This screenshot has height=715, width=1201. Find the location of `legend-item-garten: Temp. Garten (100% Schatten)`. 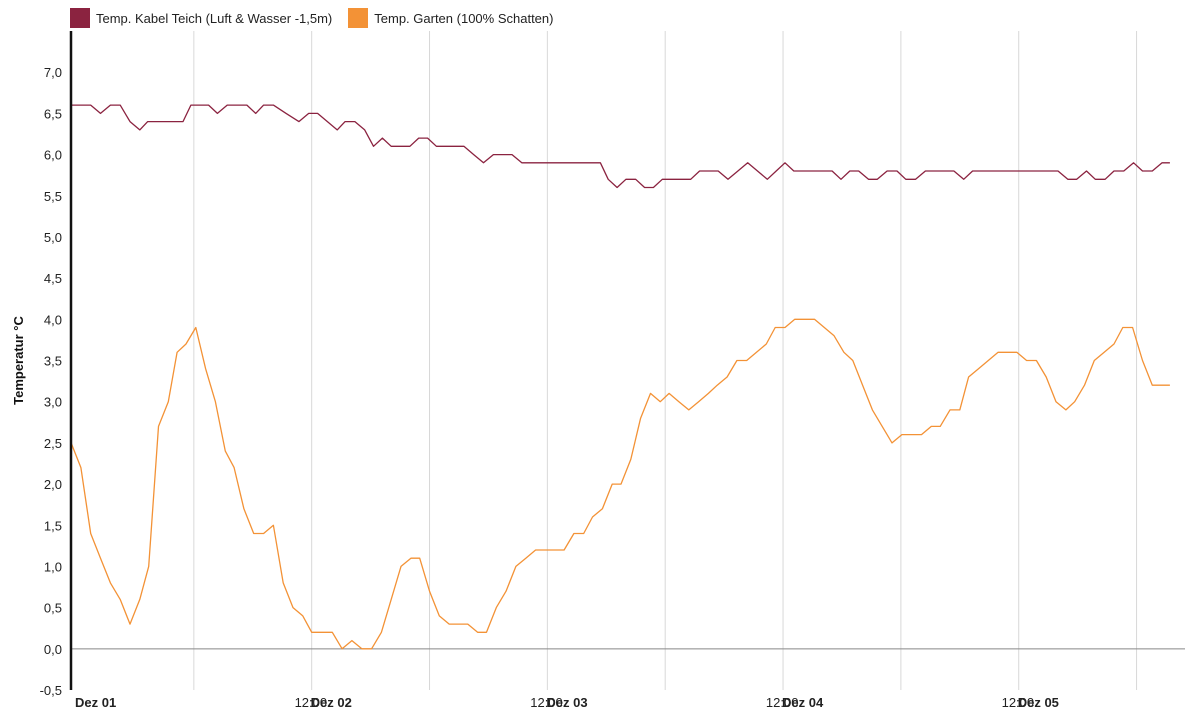

legend-item-garten: Temp. Garten (100% Schatten) is located at coordinates (450, 18).